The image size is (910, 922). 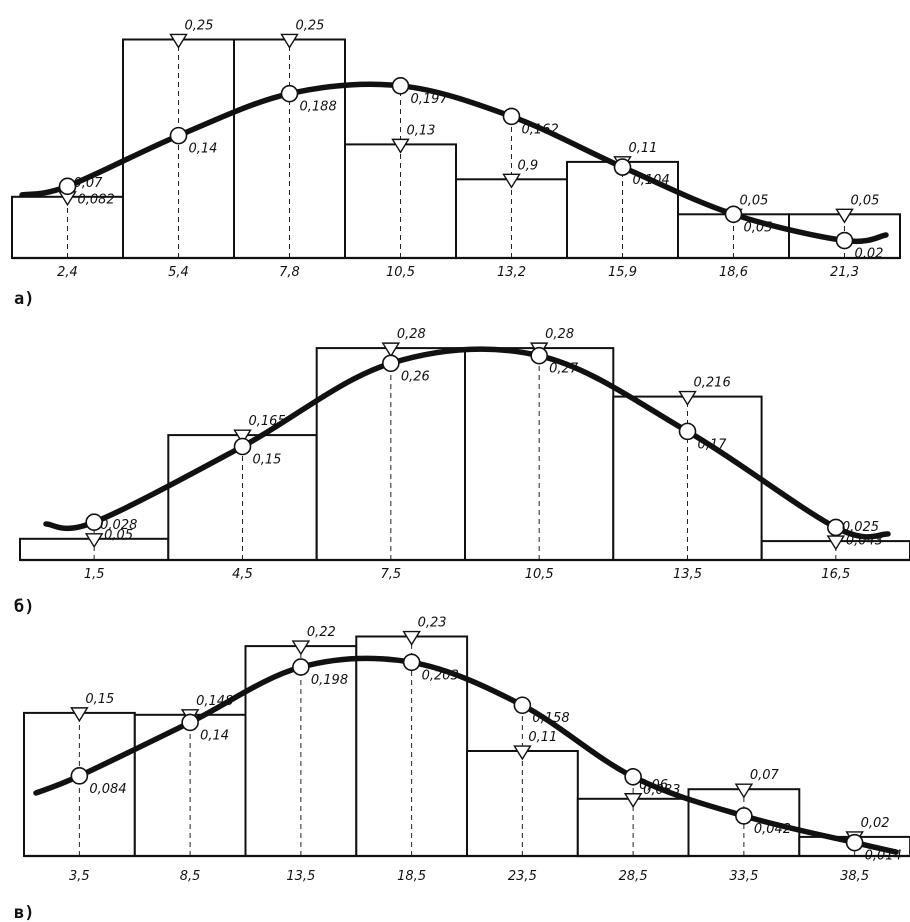 What do you see at coordinates (869, 254) in the screenshot?
I see `curve-value-label: 0,02` at bounding box center [869, 254].